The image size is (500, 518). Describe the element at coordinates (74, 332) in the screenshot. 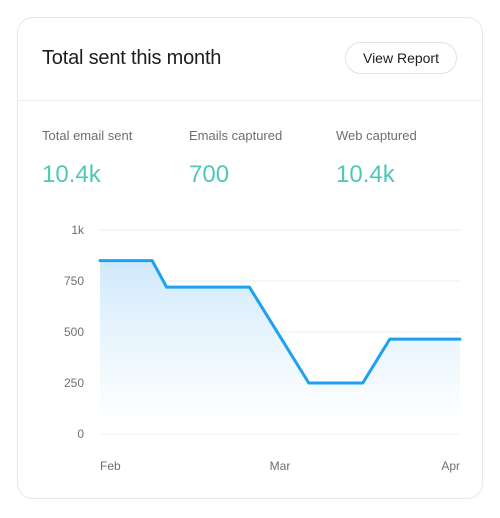

I see `y-tick-label: 500` at that location.